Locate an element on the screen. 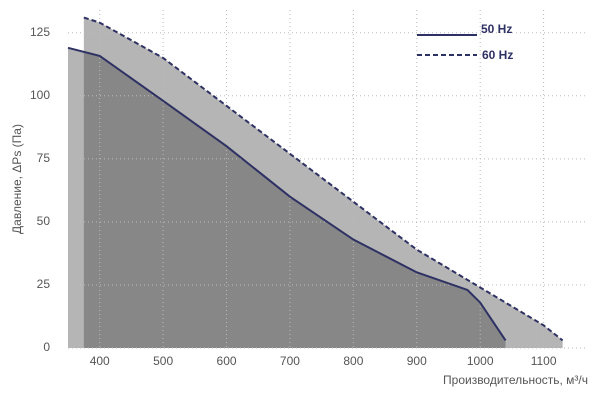  legend-label: 60 Hz is located at coordinates (497, 55).